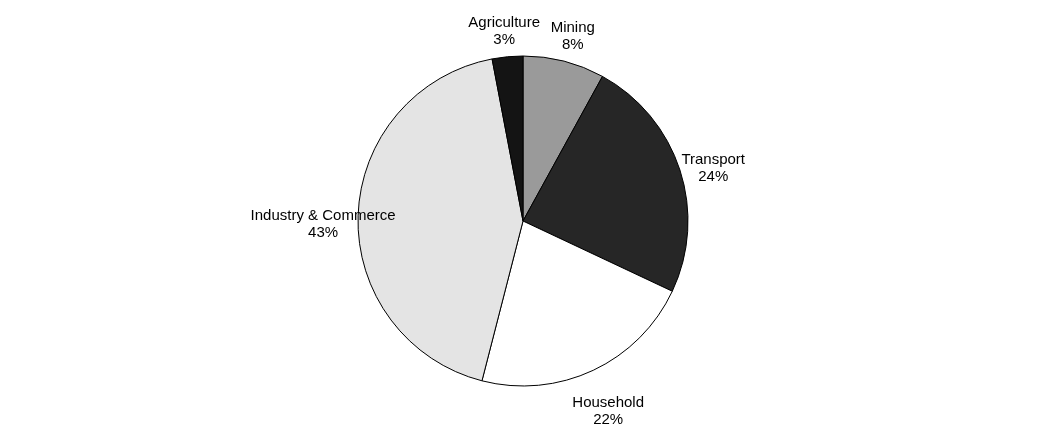 This screenshot has height=442, width=1046. What do you see at coordinates (572, 44) in the screenshot?
I see `data-label: 8%` at bounding box center [572, 44].